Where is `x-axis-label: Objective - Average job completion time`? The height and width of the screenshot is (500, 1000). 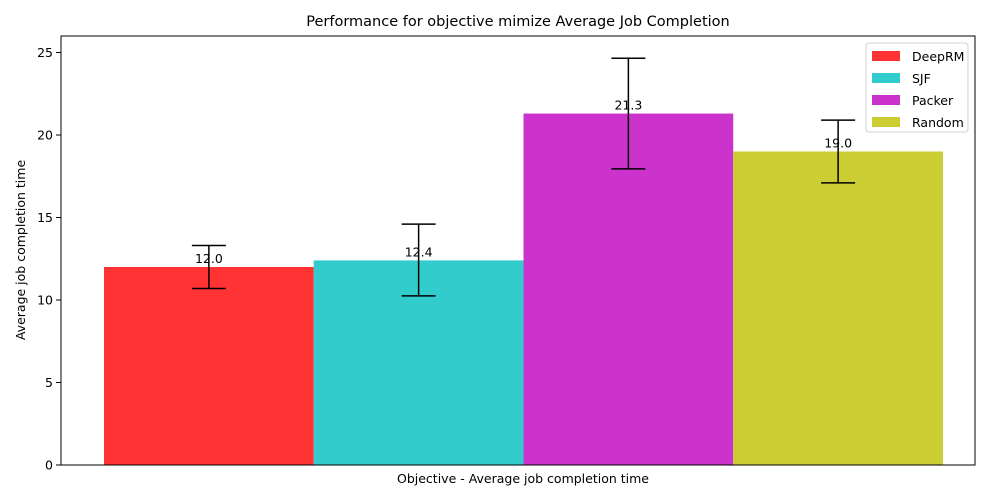
x-axis-label: Objective - Average job completion time is located at coordinates (523, 478).